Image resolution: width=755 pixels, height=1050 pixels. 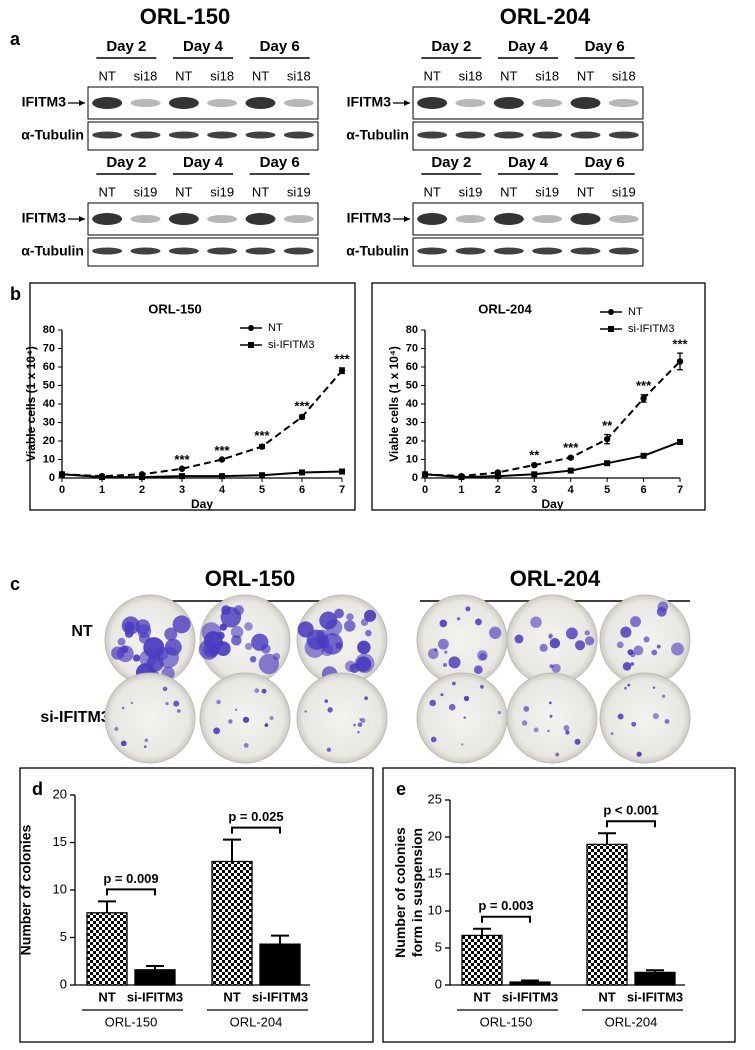 I want to click on blot-row-label: α-Tubulin, so click(x=377, y=251).